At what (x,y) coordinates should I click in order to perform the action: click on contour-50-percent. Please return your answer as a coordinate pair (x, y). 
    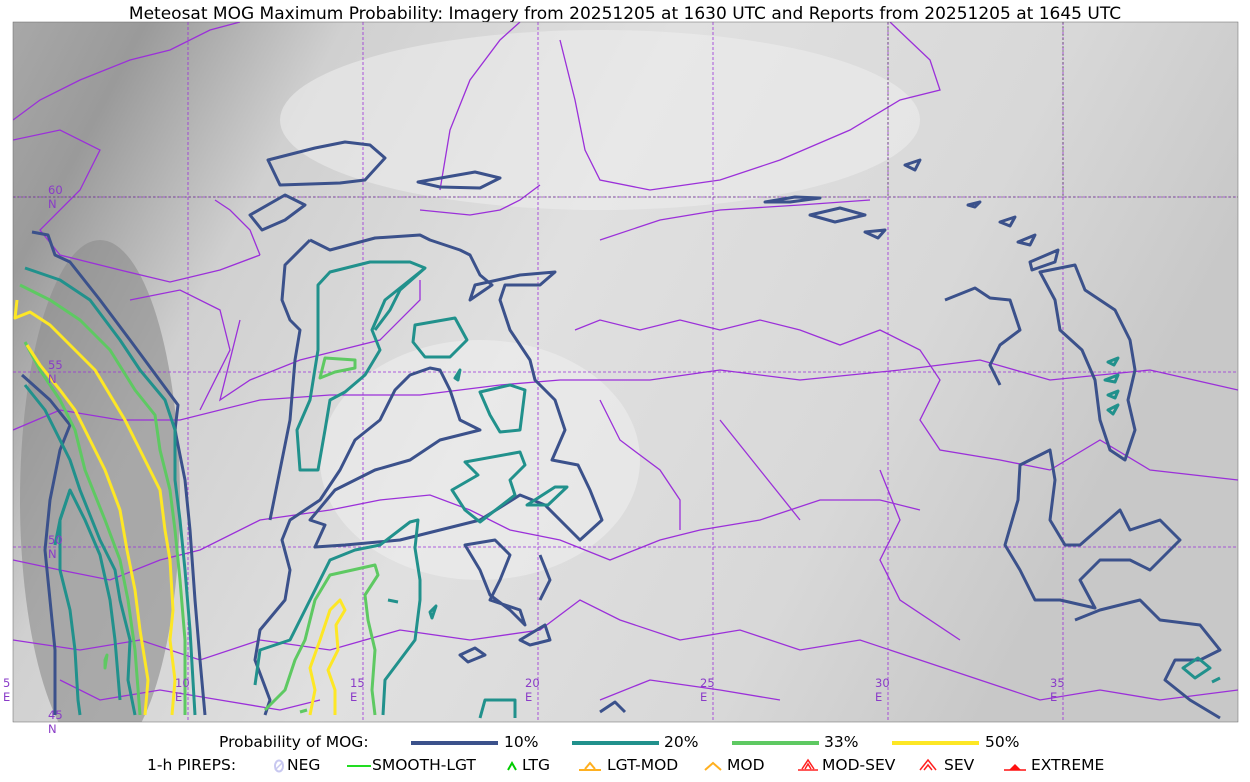
    Looking at the image, I should click on (180, 507).